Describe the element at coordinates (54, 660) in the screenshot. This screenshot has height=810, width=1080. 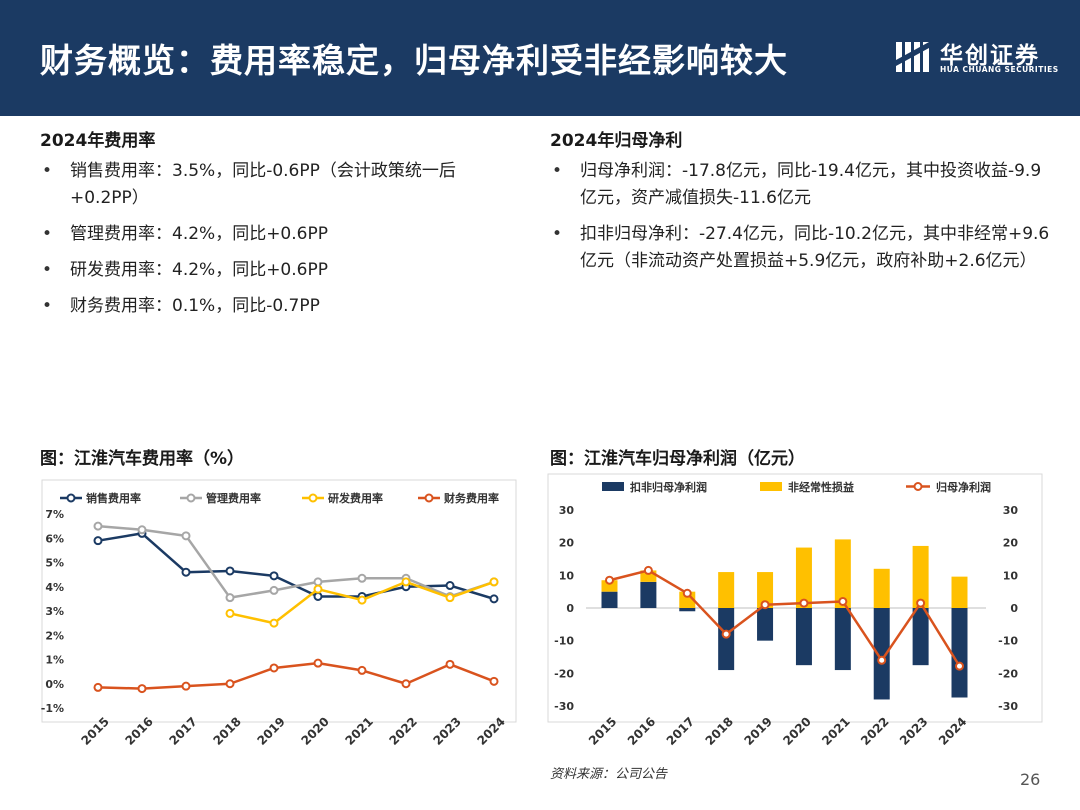
I see `y-tick-label: 1%` at that location.